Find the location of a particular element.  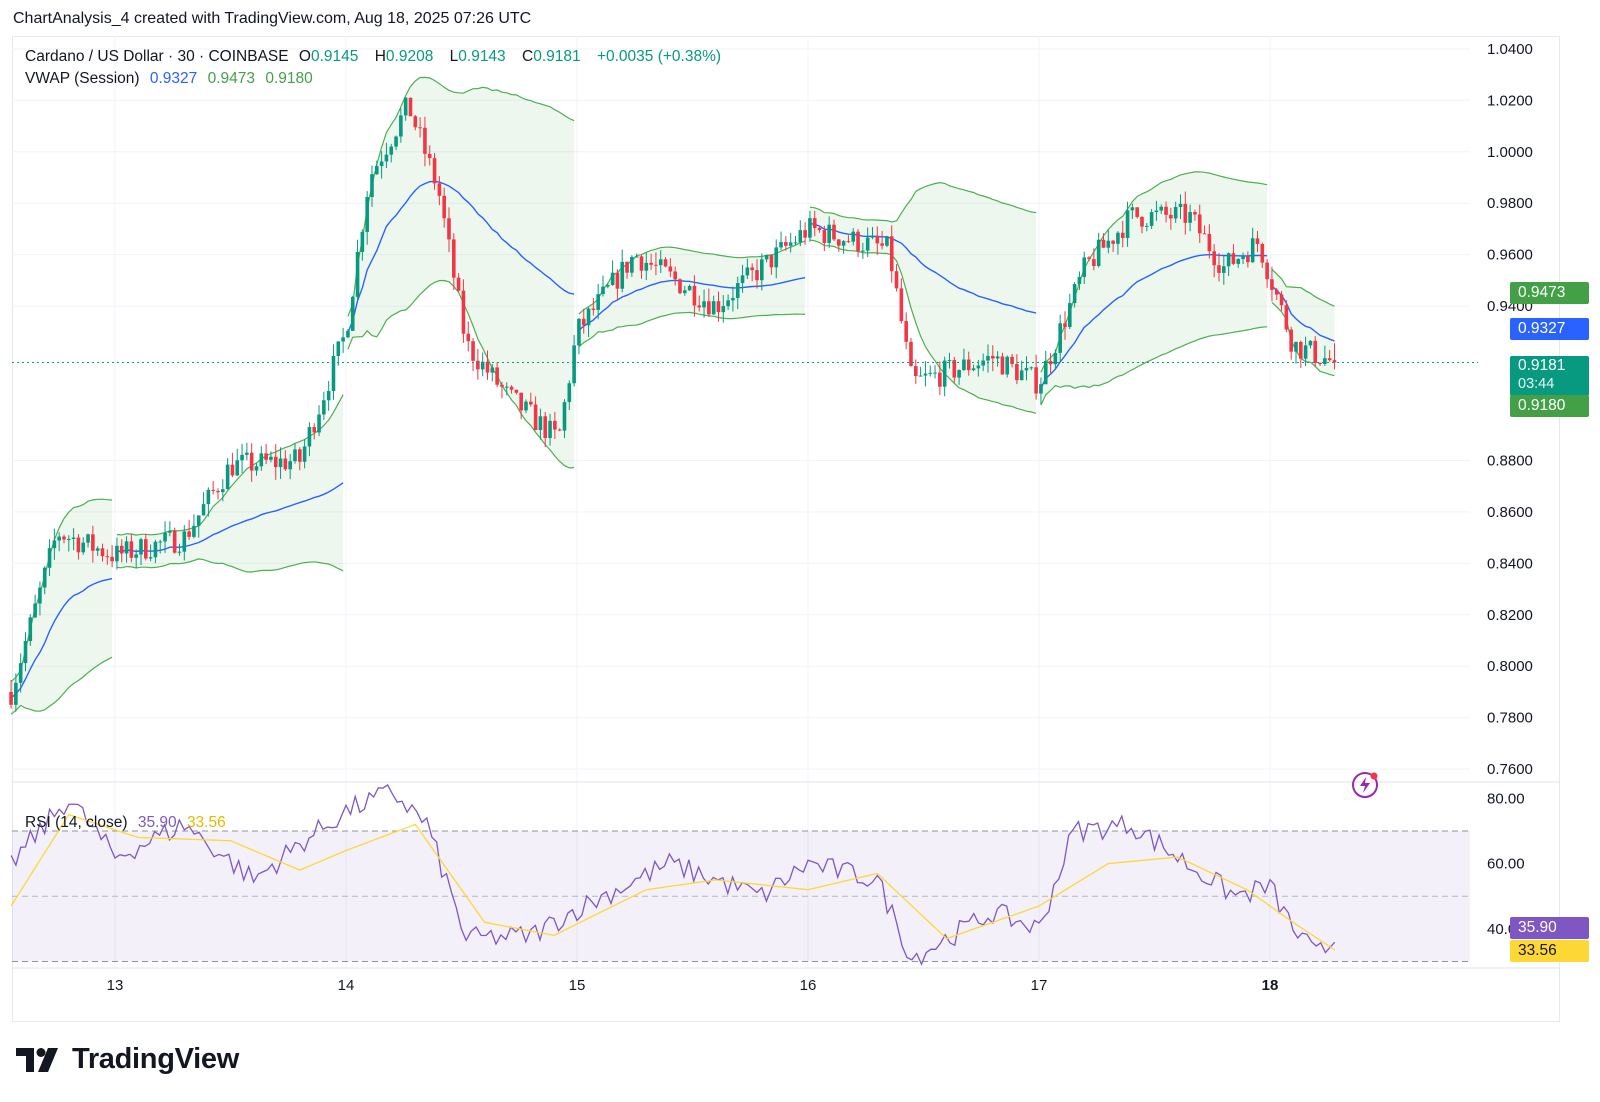

rsi-ma-line is located at coordinates (673, 882).